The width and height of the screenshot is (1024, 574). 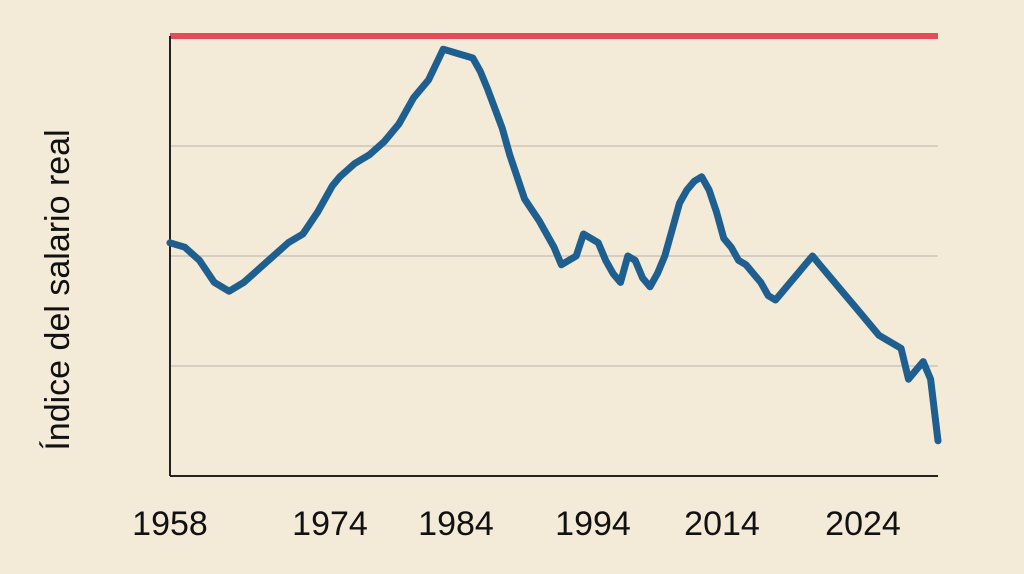 I want to click on x-axis-tick-labels: 1958 1974 1984 1994 2014 2024, so click(x=516, y=524).